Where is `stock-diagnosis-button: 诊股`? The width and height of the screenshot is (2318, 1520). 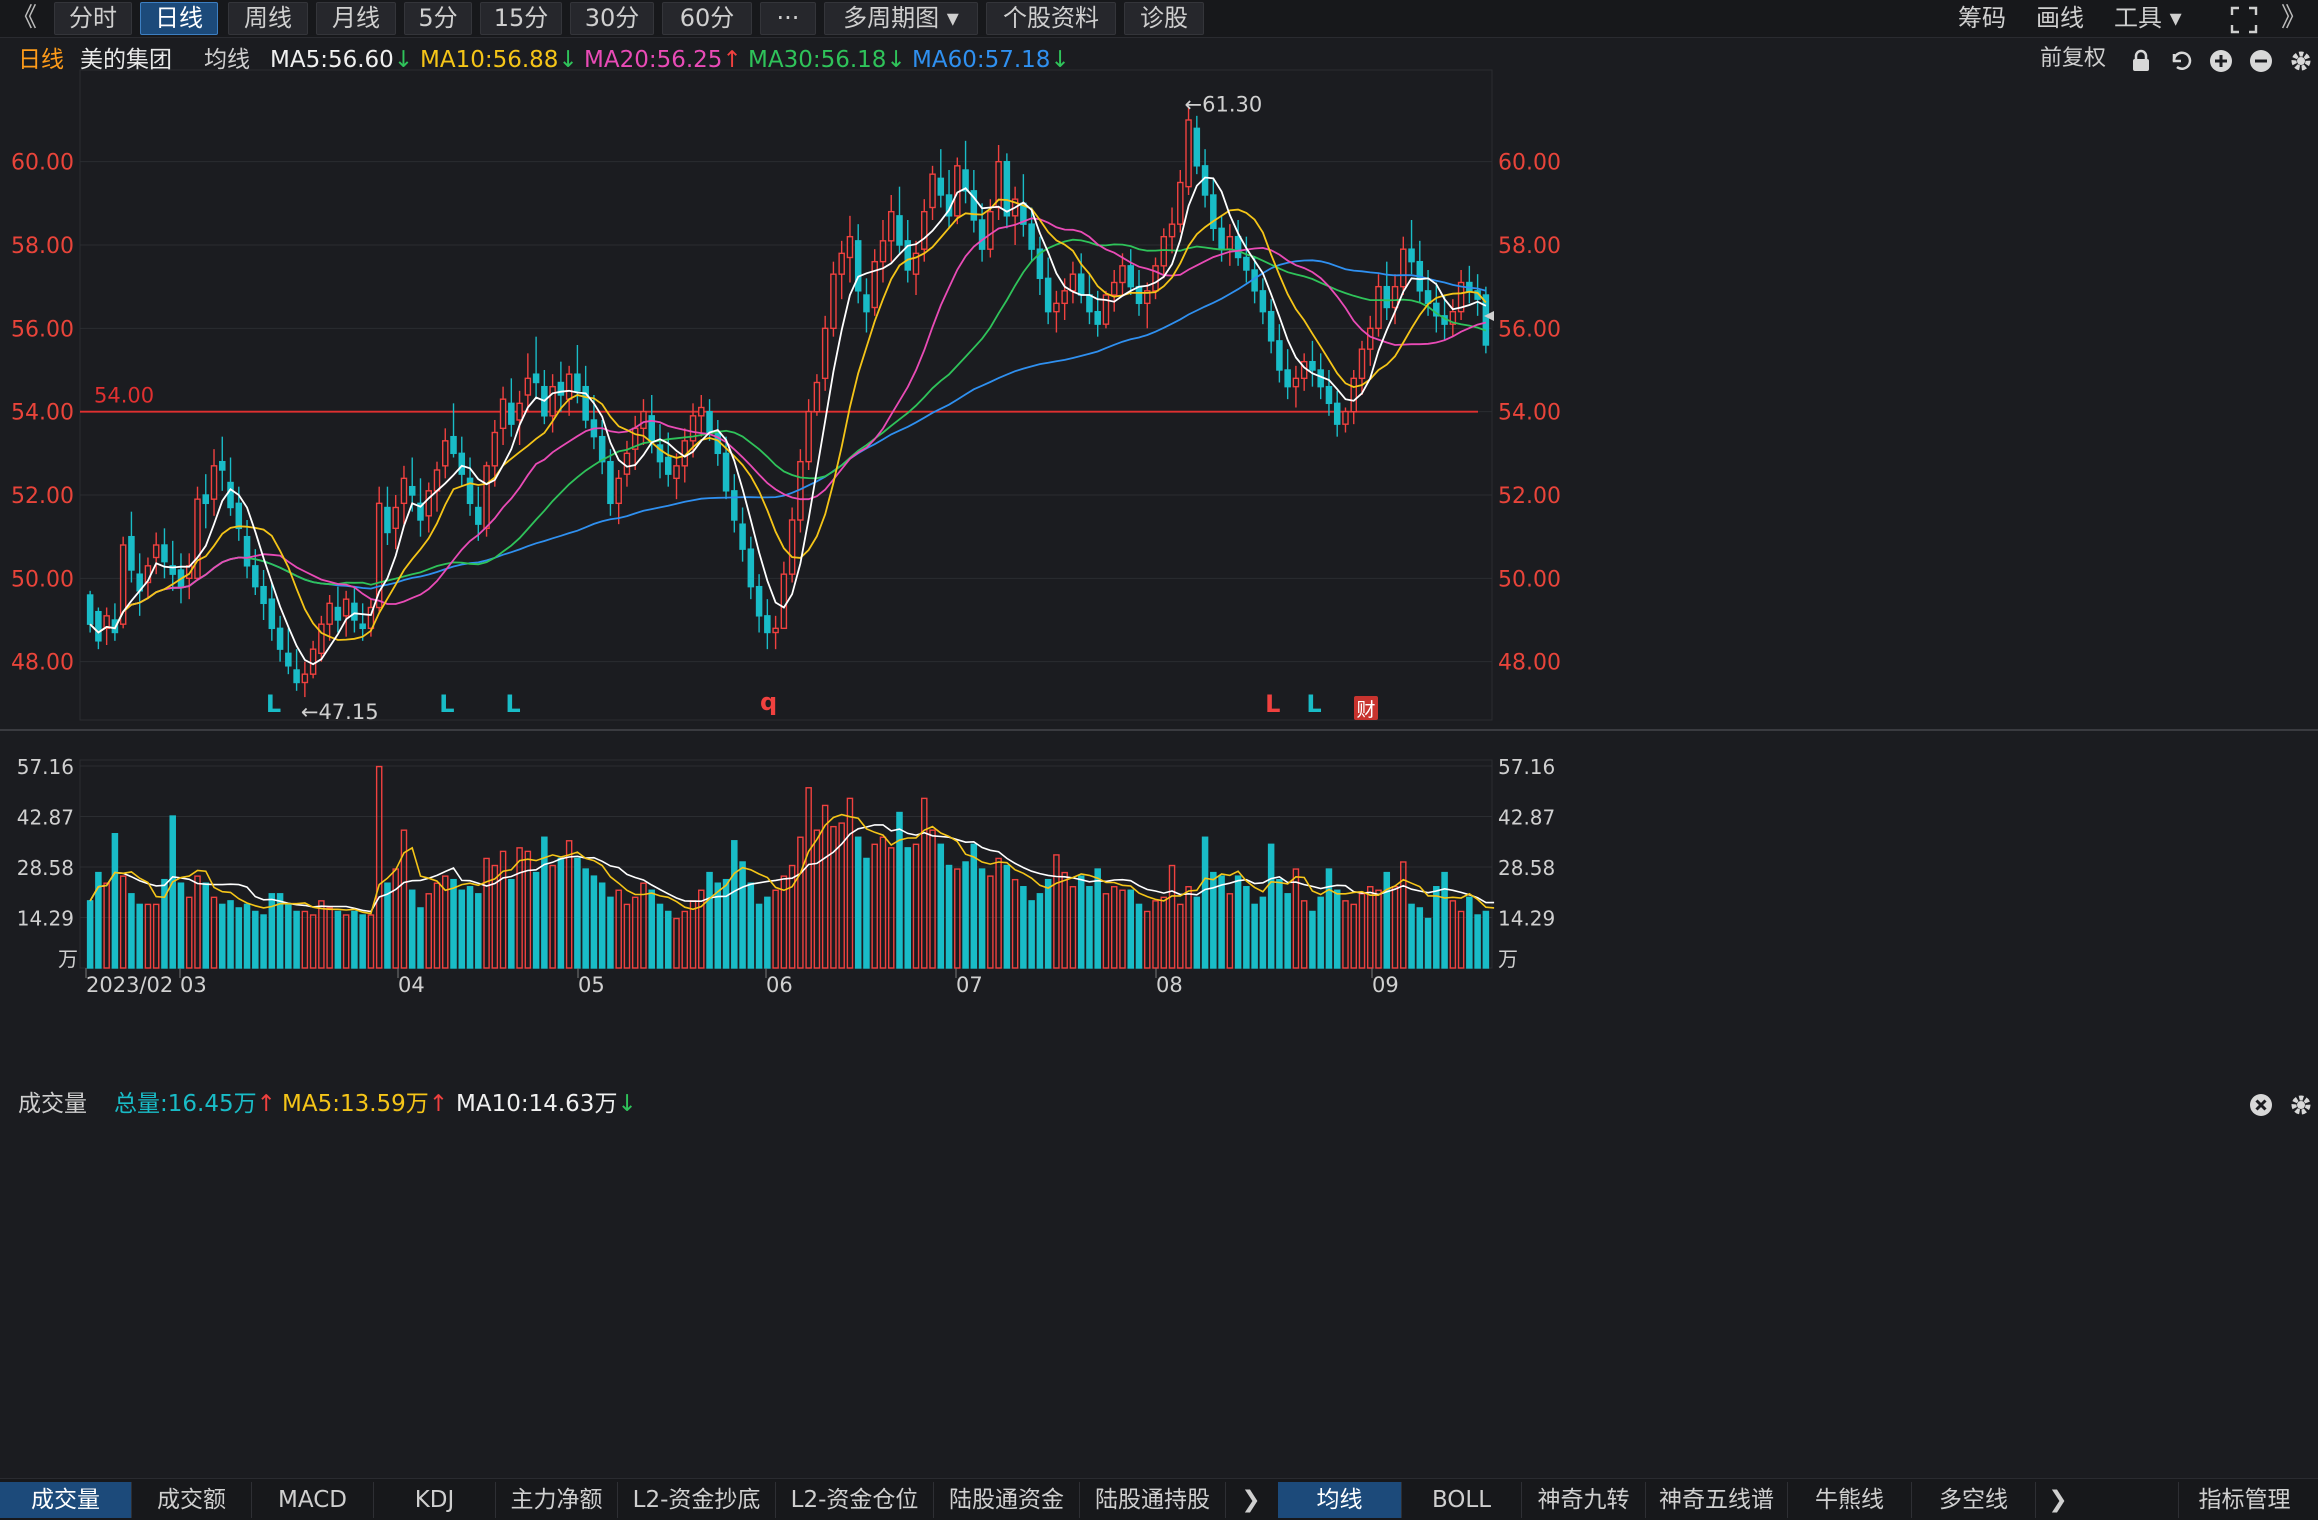
stock-diagnosis-button: 诊股 is located at coordinates (1164, 18).